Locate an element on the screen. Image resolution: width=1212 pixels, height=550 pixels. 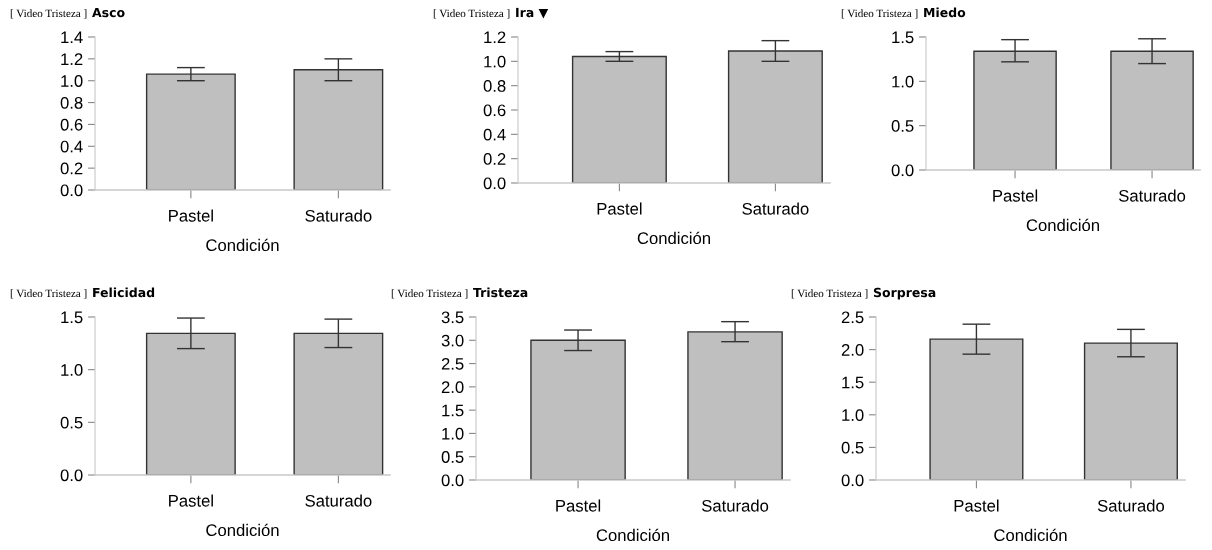
y-tick-label: 1.4 is located at coordinates (72, 37).